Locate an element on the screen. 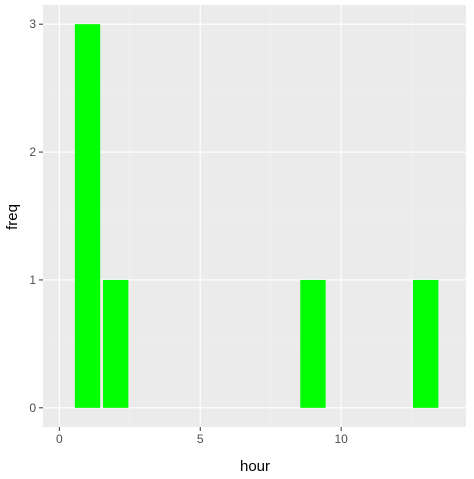 This screenshot has width=474, height=479. x-tick-label: 0 is located at coordinates (59, 439).